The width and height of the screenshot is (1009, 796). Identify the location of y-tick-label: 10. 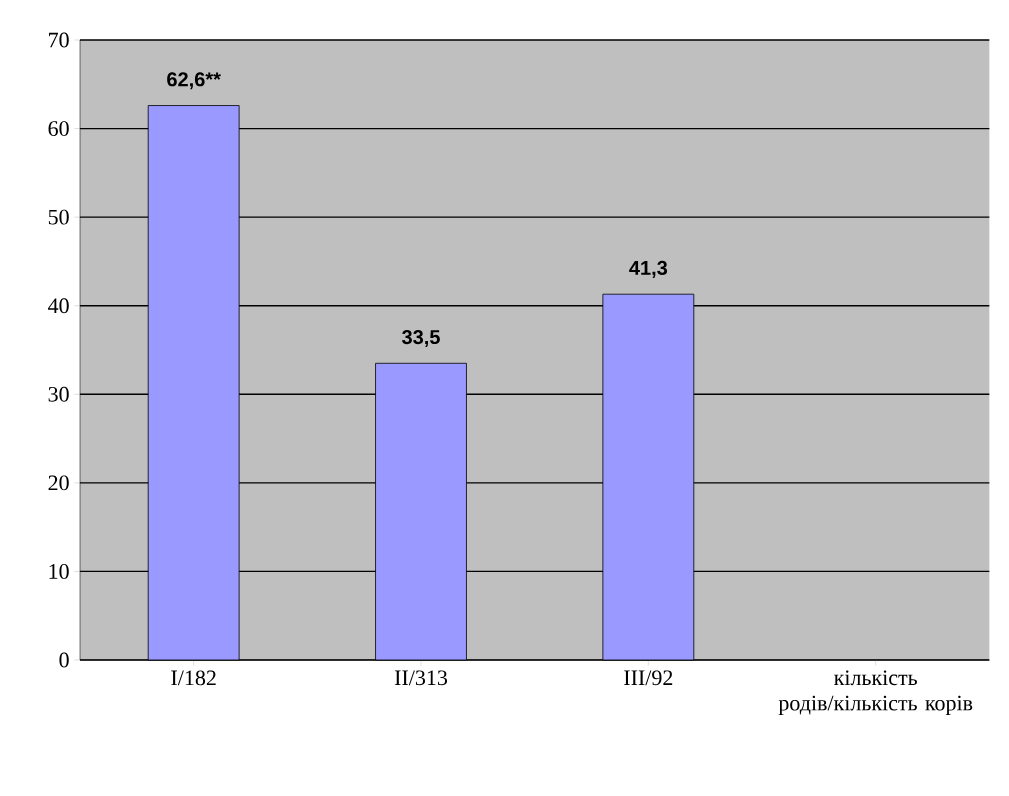
(59, 571).